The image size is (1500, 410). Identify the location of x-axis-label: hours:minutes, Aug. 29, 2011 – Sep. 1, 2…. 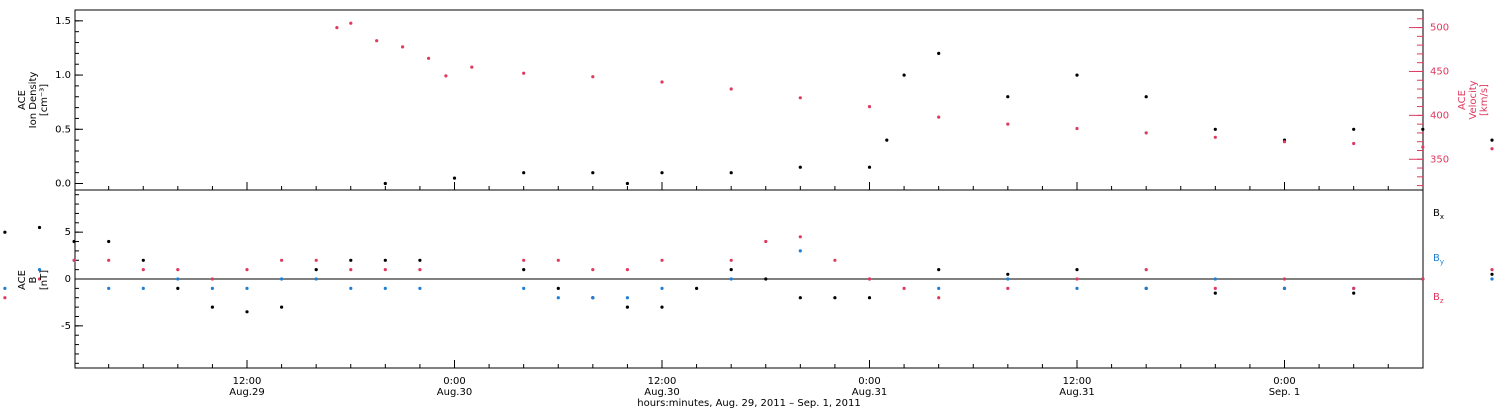
(748, 403).